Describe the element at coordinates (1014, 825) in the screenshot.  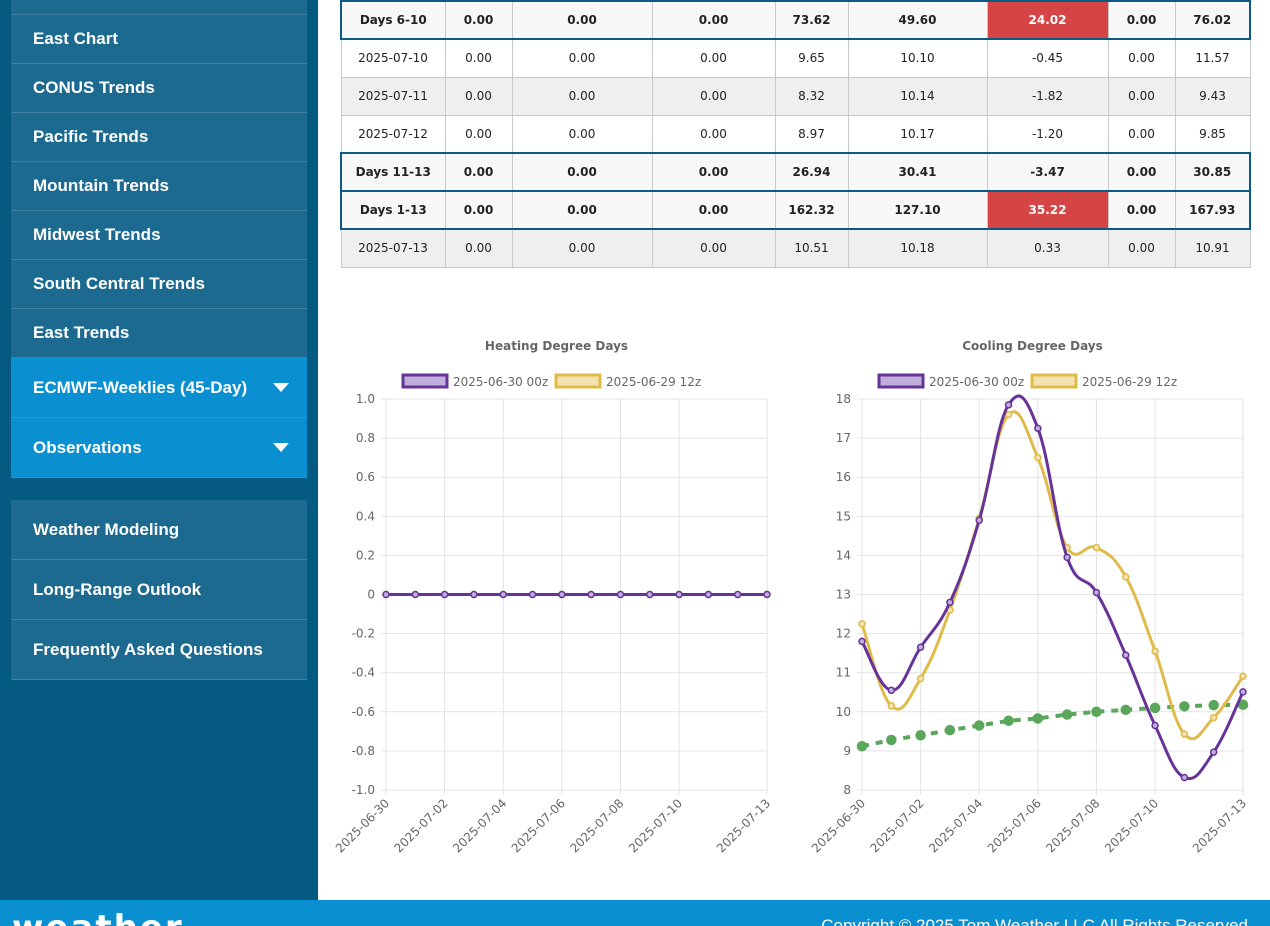
I see `x-tick-label: 2025-07-06` at that location.